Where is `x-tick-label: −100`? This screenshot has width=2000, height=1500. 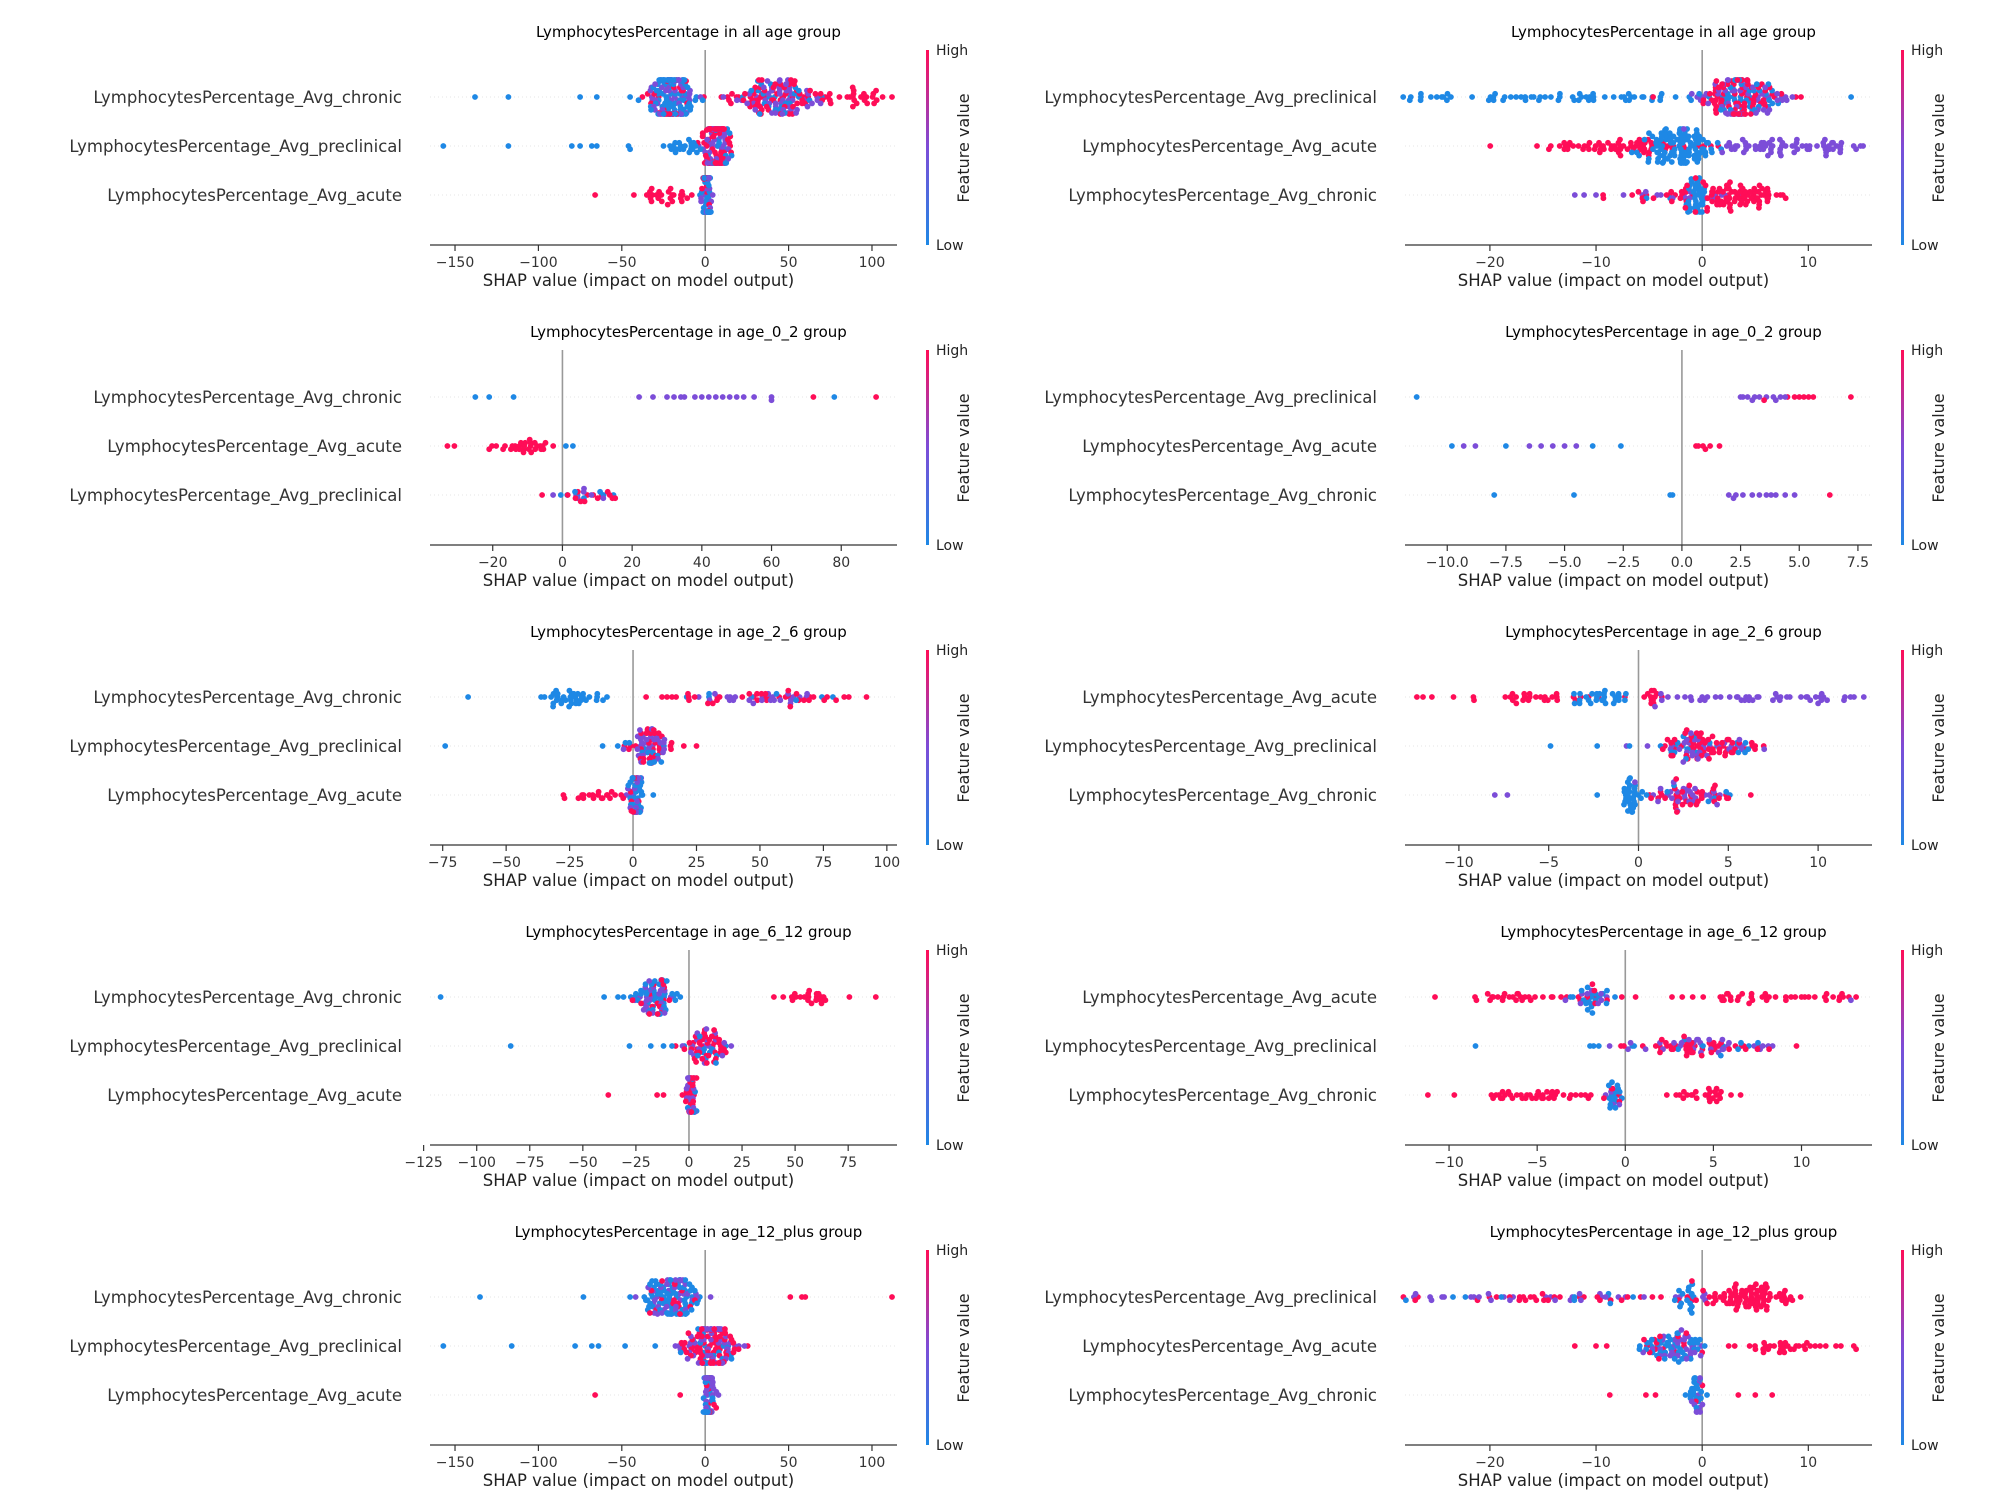 x-tick-label: −100 is located at coordinates (538, 1463).